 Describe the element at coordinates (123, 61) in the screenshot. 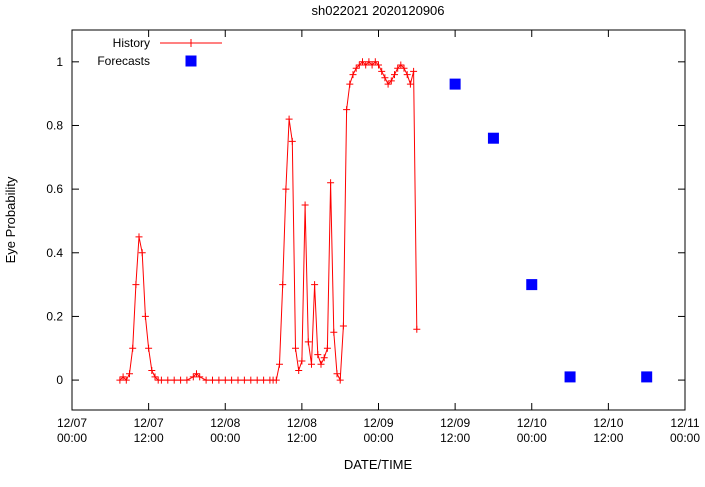

I see `legend-forecasts-label: Forecasts` at that location.